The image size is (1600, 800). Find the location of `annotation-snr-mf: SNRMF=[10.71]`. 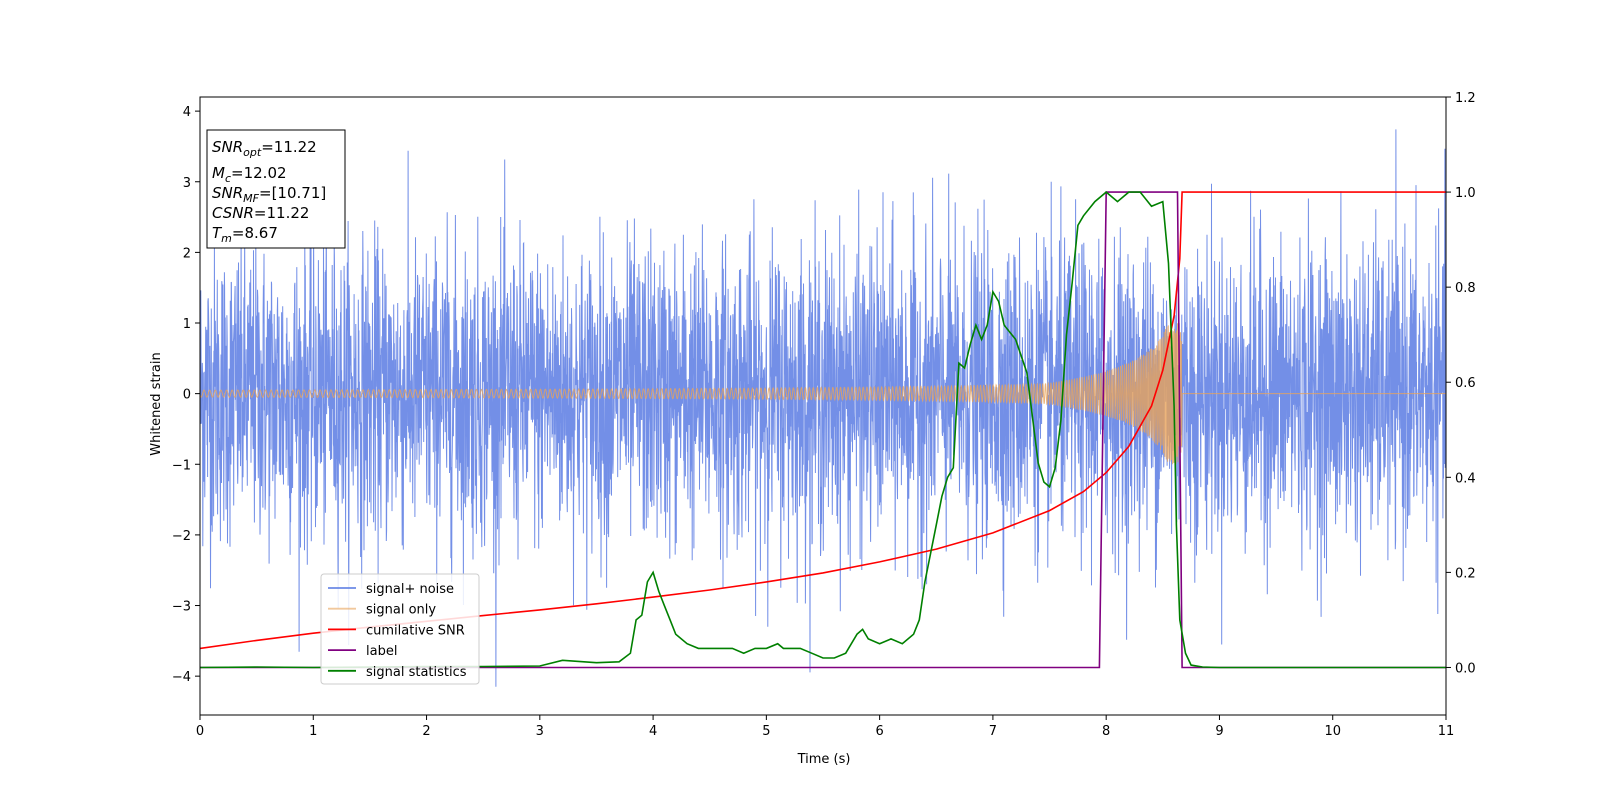

annotation-snr-mf: SNRMF=[10.71] is located at coordinates (269, 194).